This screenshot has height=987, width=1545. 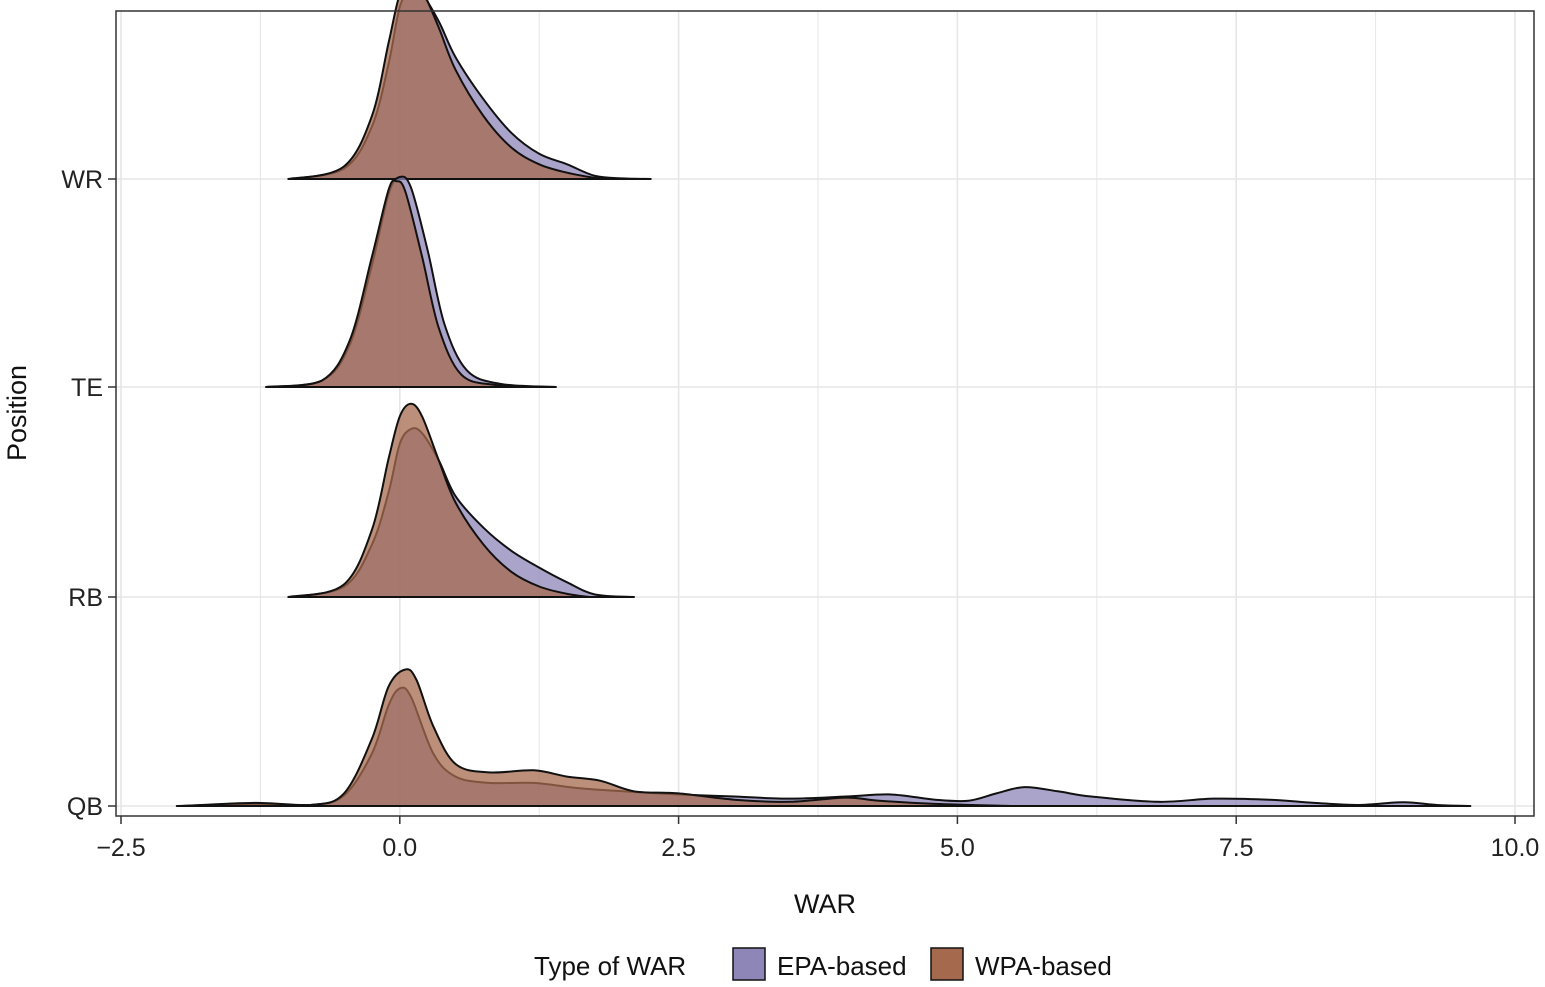 What do you see at coordinates (610, 966) in the screenshot?
I see `legend-title: Type of WAR` at bounding box center [610, 966].